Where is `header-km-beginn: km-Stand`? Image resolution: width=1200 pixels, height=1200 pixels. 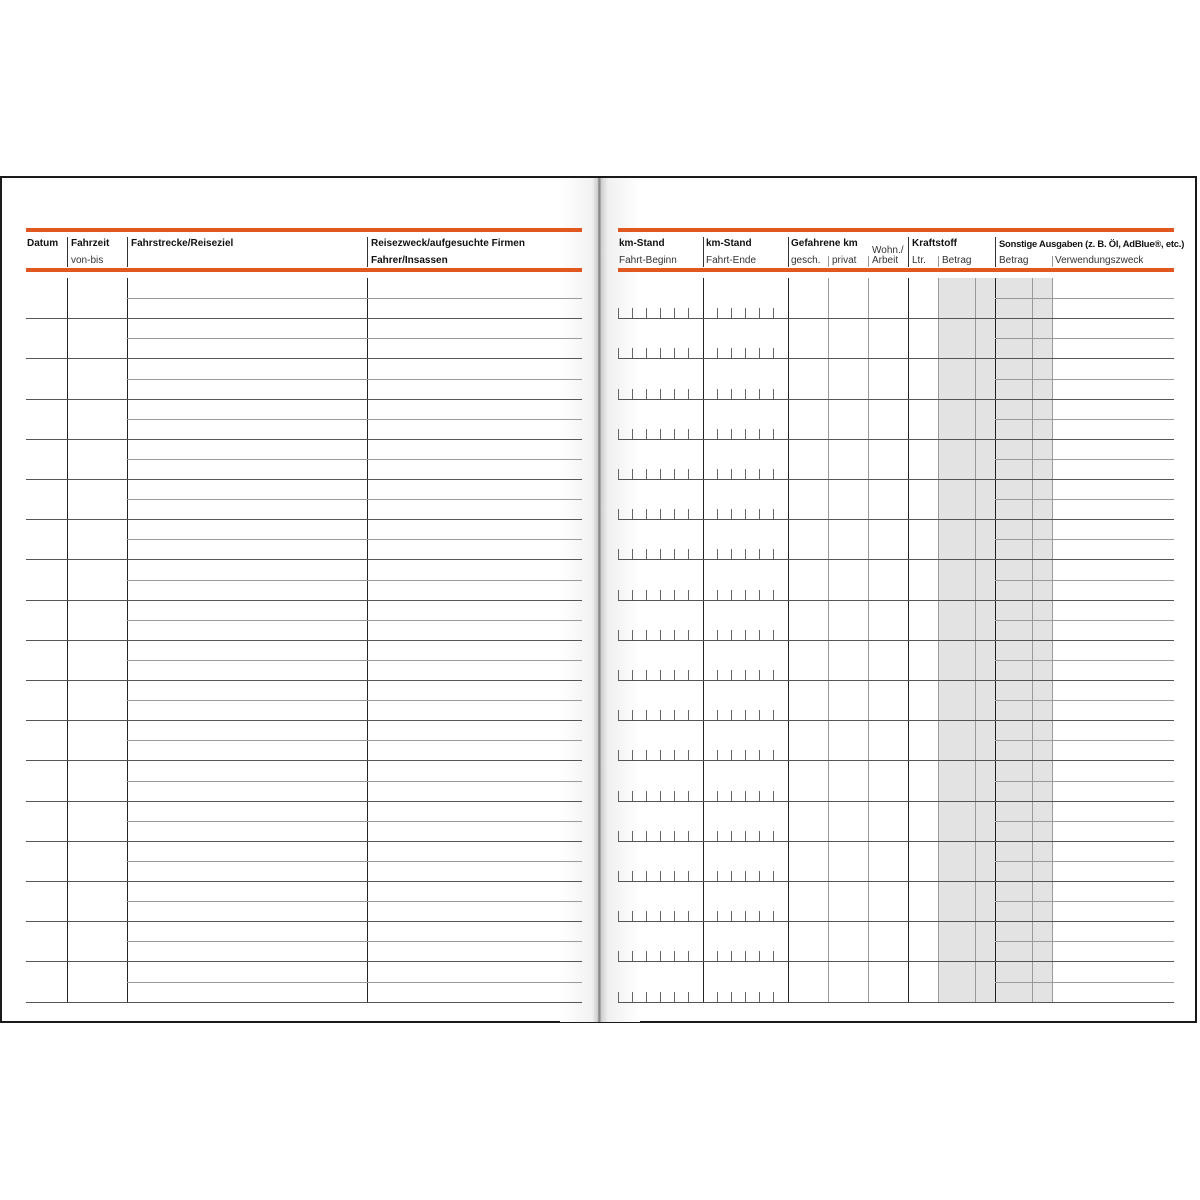
header-km-beginn: km-Stand is located at coordinates (642, 243).